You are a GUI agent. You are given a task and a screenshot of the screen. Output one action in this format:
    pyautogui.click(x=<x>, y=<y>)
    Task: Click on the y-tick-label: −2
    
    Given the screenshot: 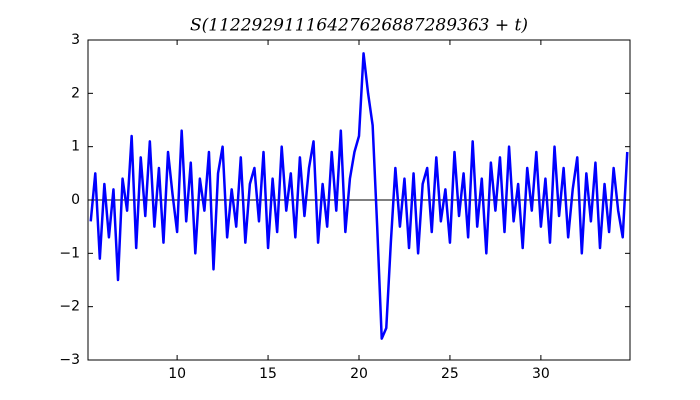 What is the action you would take?
    pyautogui.click(x=69, y=307)
    